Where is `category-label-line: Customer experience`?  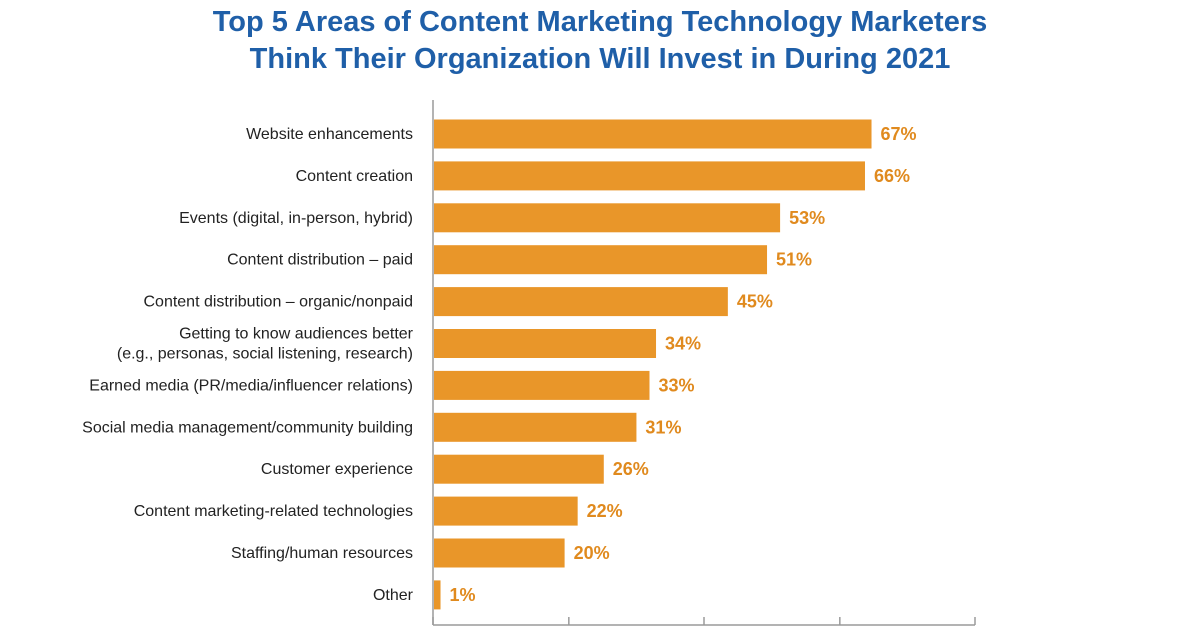 category-label-line: Customer experience is located at coordinates (337, 469).